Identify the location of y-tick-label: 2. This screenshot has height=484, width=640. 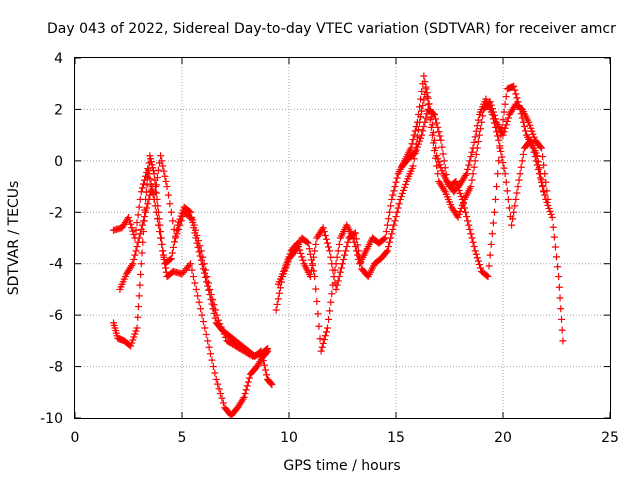
(58, 110).